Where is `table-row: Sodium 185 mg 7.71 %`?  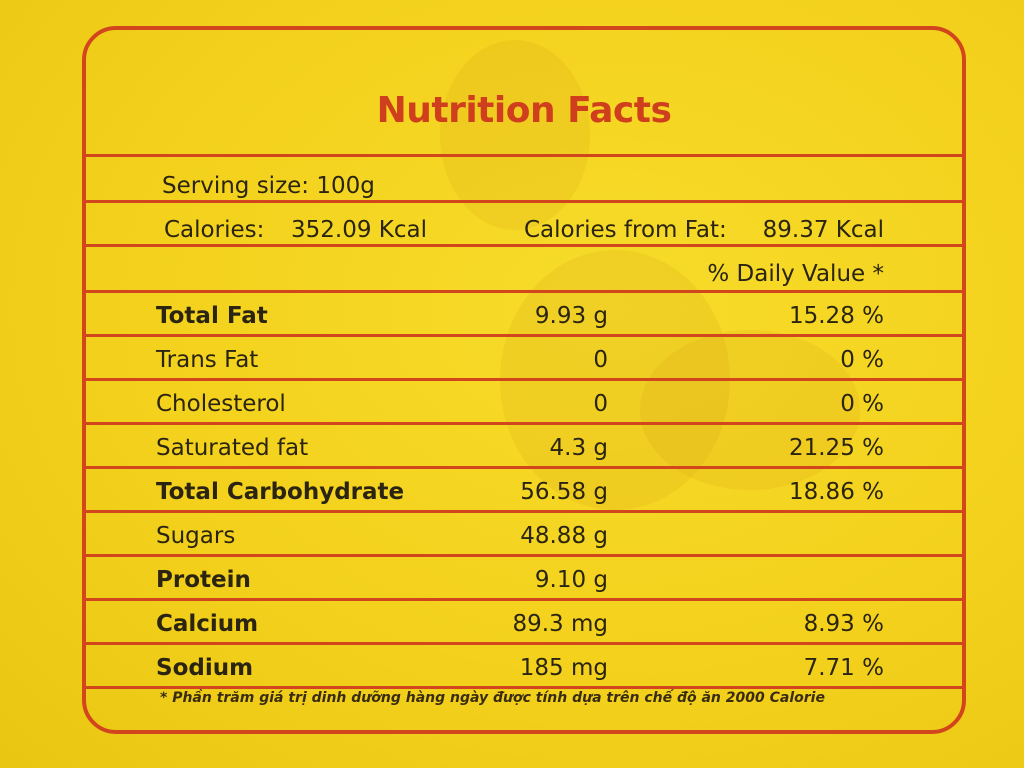 table-row: Sodium 185 mg 7.71 % is located at coordinates (524, 668).